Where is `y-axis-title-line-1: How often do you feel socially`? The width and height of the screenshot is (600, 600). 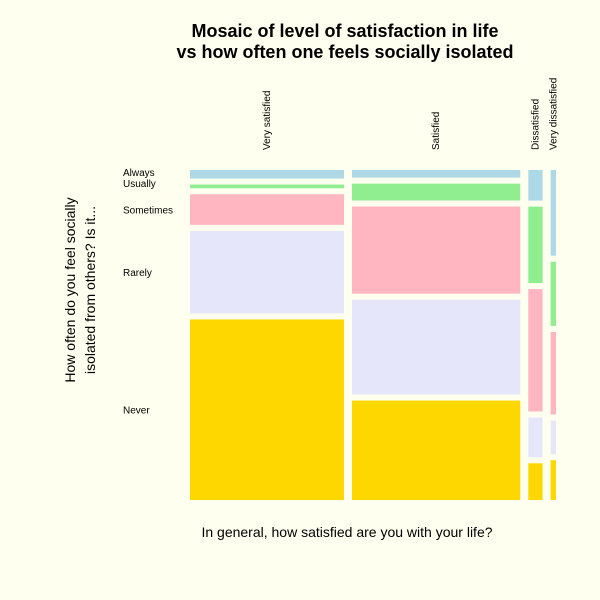
y-axis-title-line-1: How often do you feel socially is located at coordinates (70, 289).